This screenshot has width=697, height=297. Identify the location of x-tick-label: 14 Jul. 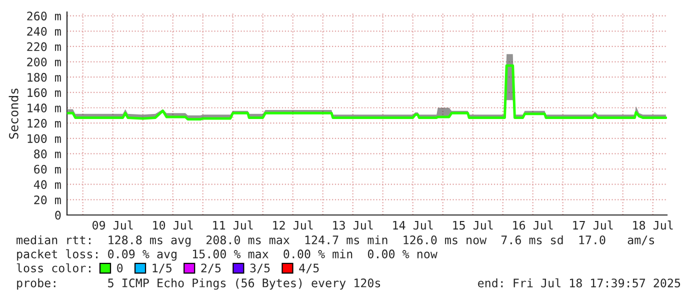
(413, 225).